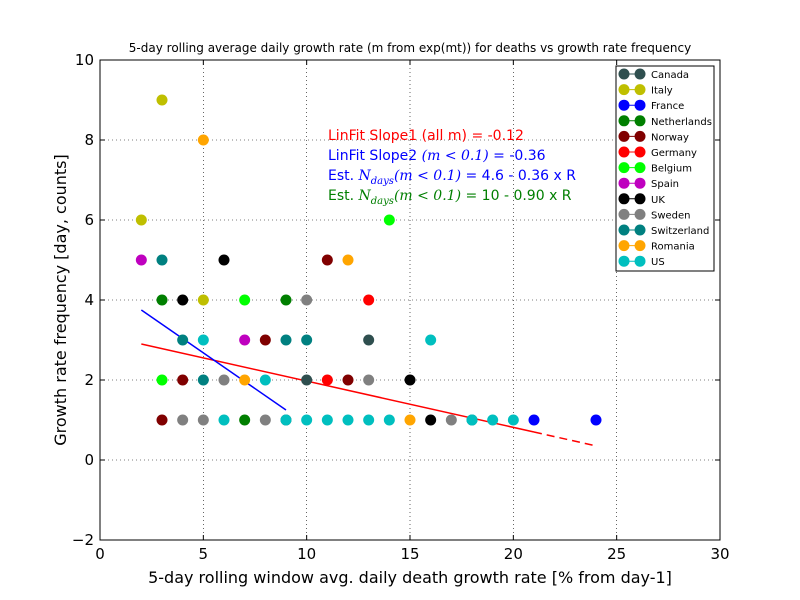 The image size is (800, 600). Describe the element at coordinates (616, 554) in the screenshot. I see `x-tick-label: 25` at that location.